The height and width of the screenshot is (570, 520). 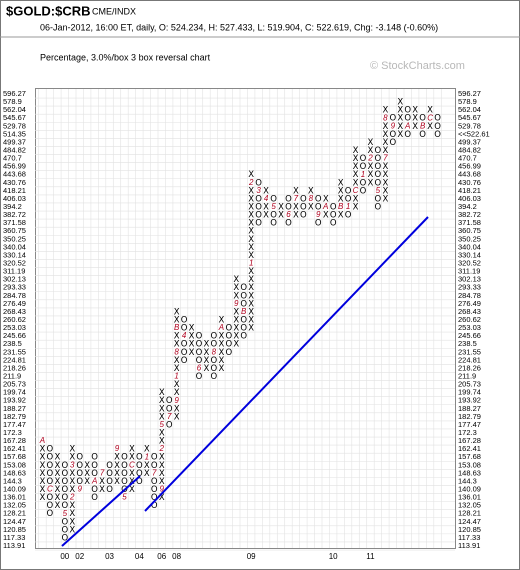 What do you see at coordinates (469, 198) in the screenshot?
I see `y-tick-label-right: 406.03` at bounding box center [469, 198].